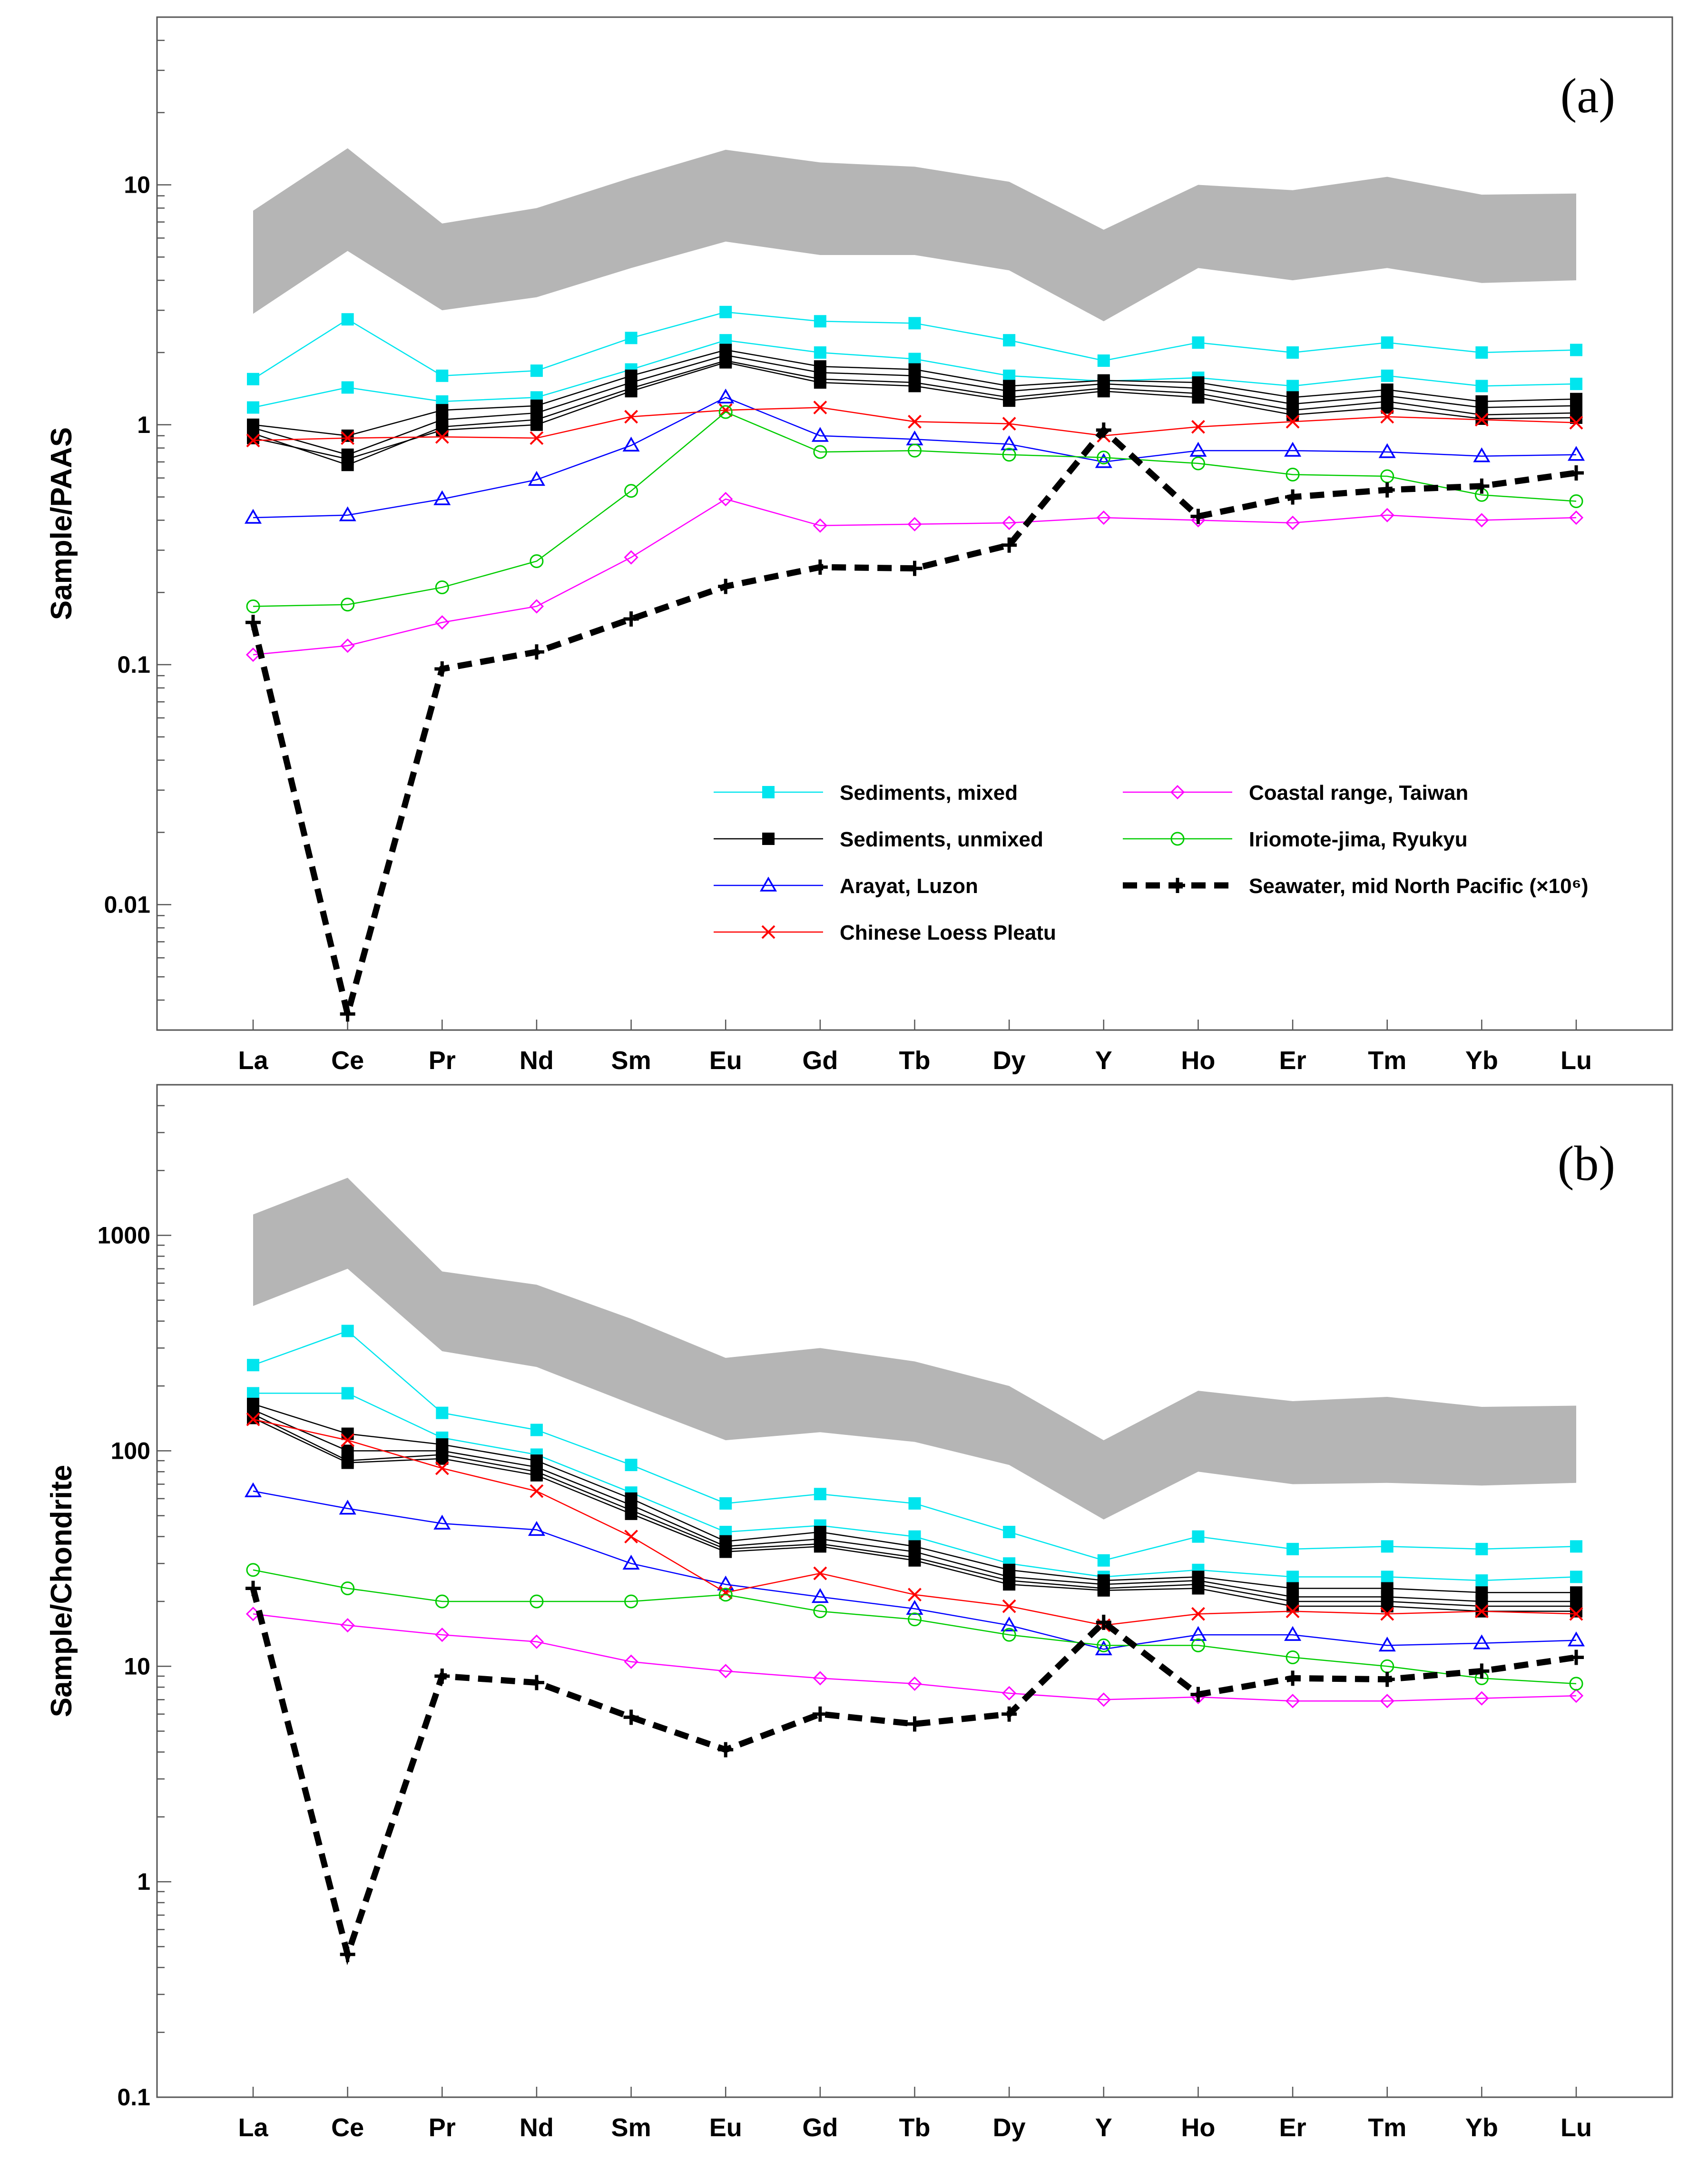 The width and height of the screenshot is (1708, 2170). I want to click on x-tick-label: Yb, so click(1481, 2127).